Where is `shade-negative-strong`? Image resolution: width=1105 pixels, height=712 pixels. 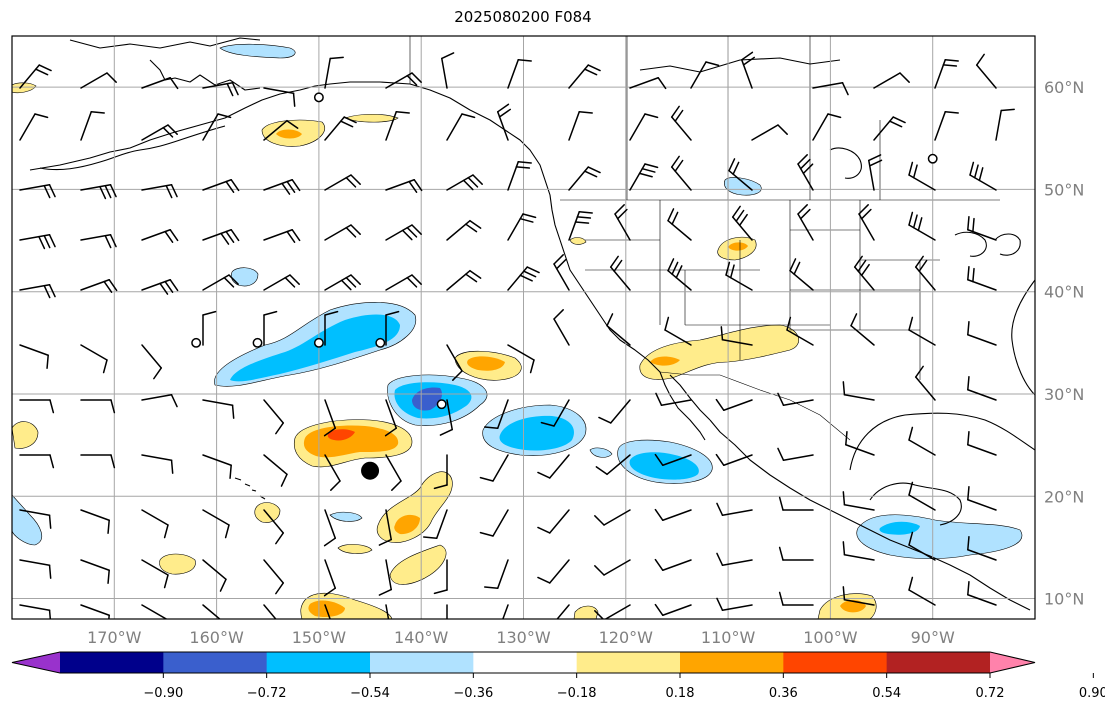
shade-negative-strong is located at coordinates (427, 399).